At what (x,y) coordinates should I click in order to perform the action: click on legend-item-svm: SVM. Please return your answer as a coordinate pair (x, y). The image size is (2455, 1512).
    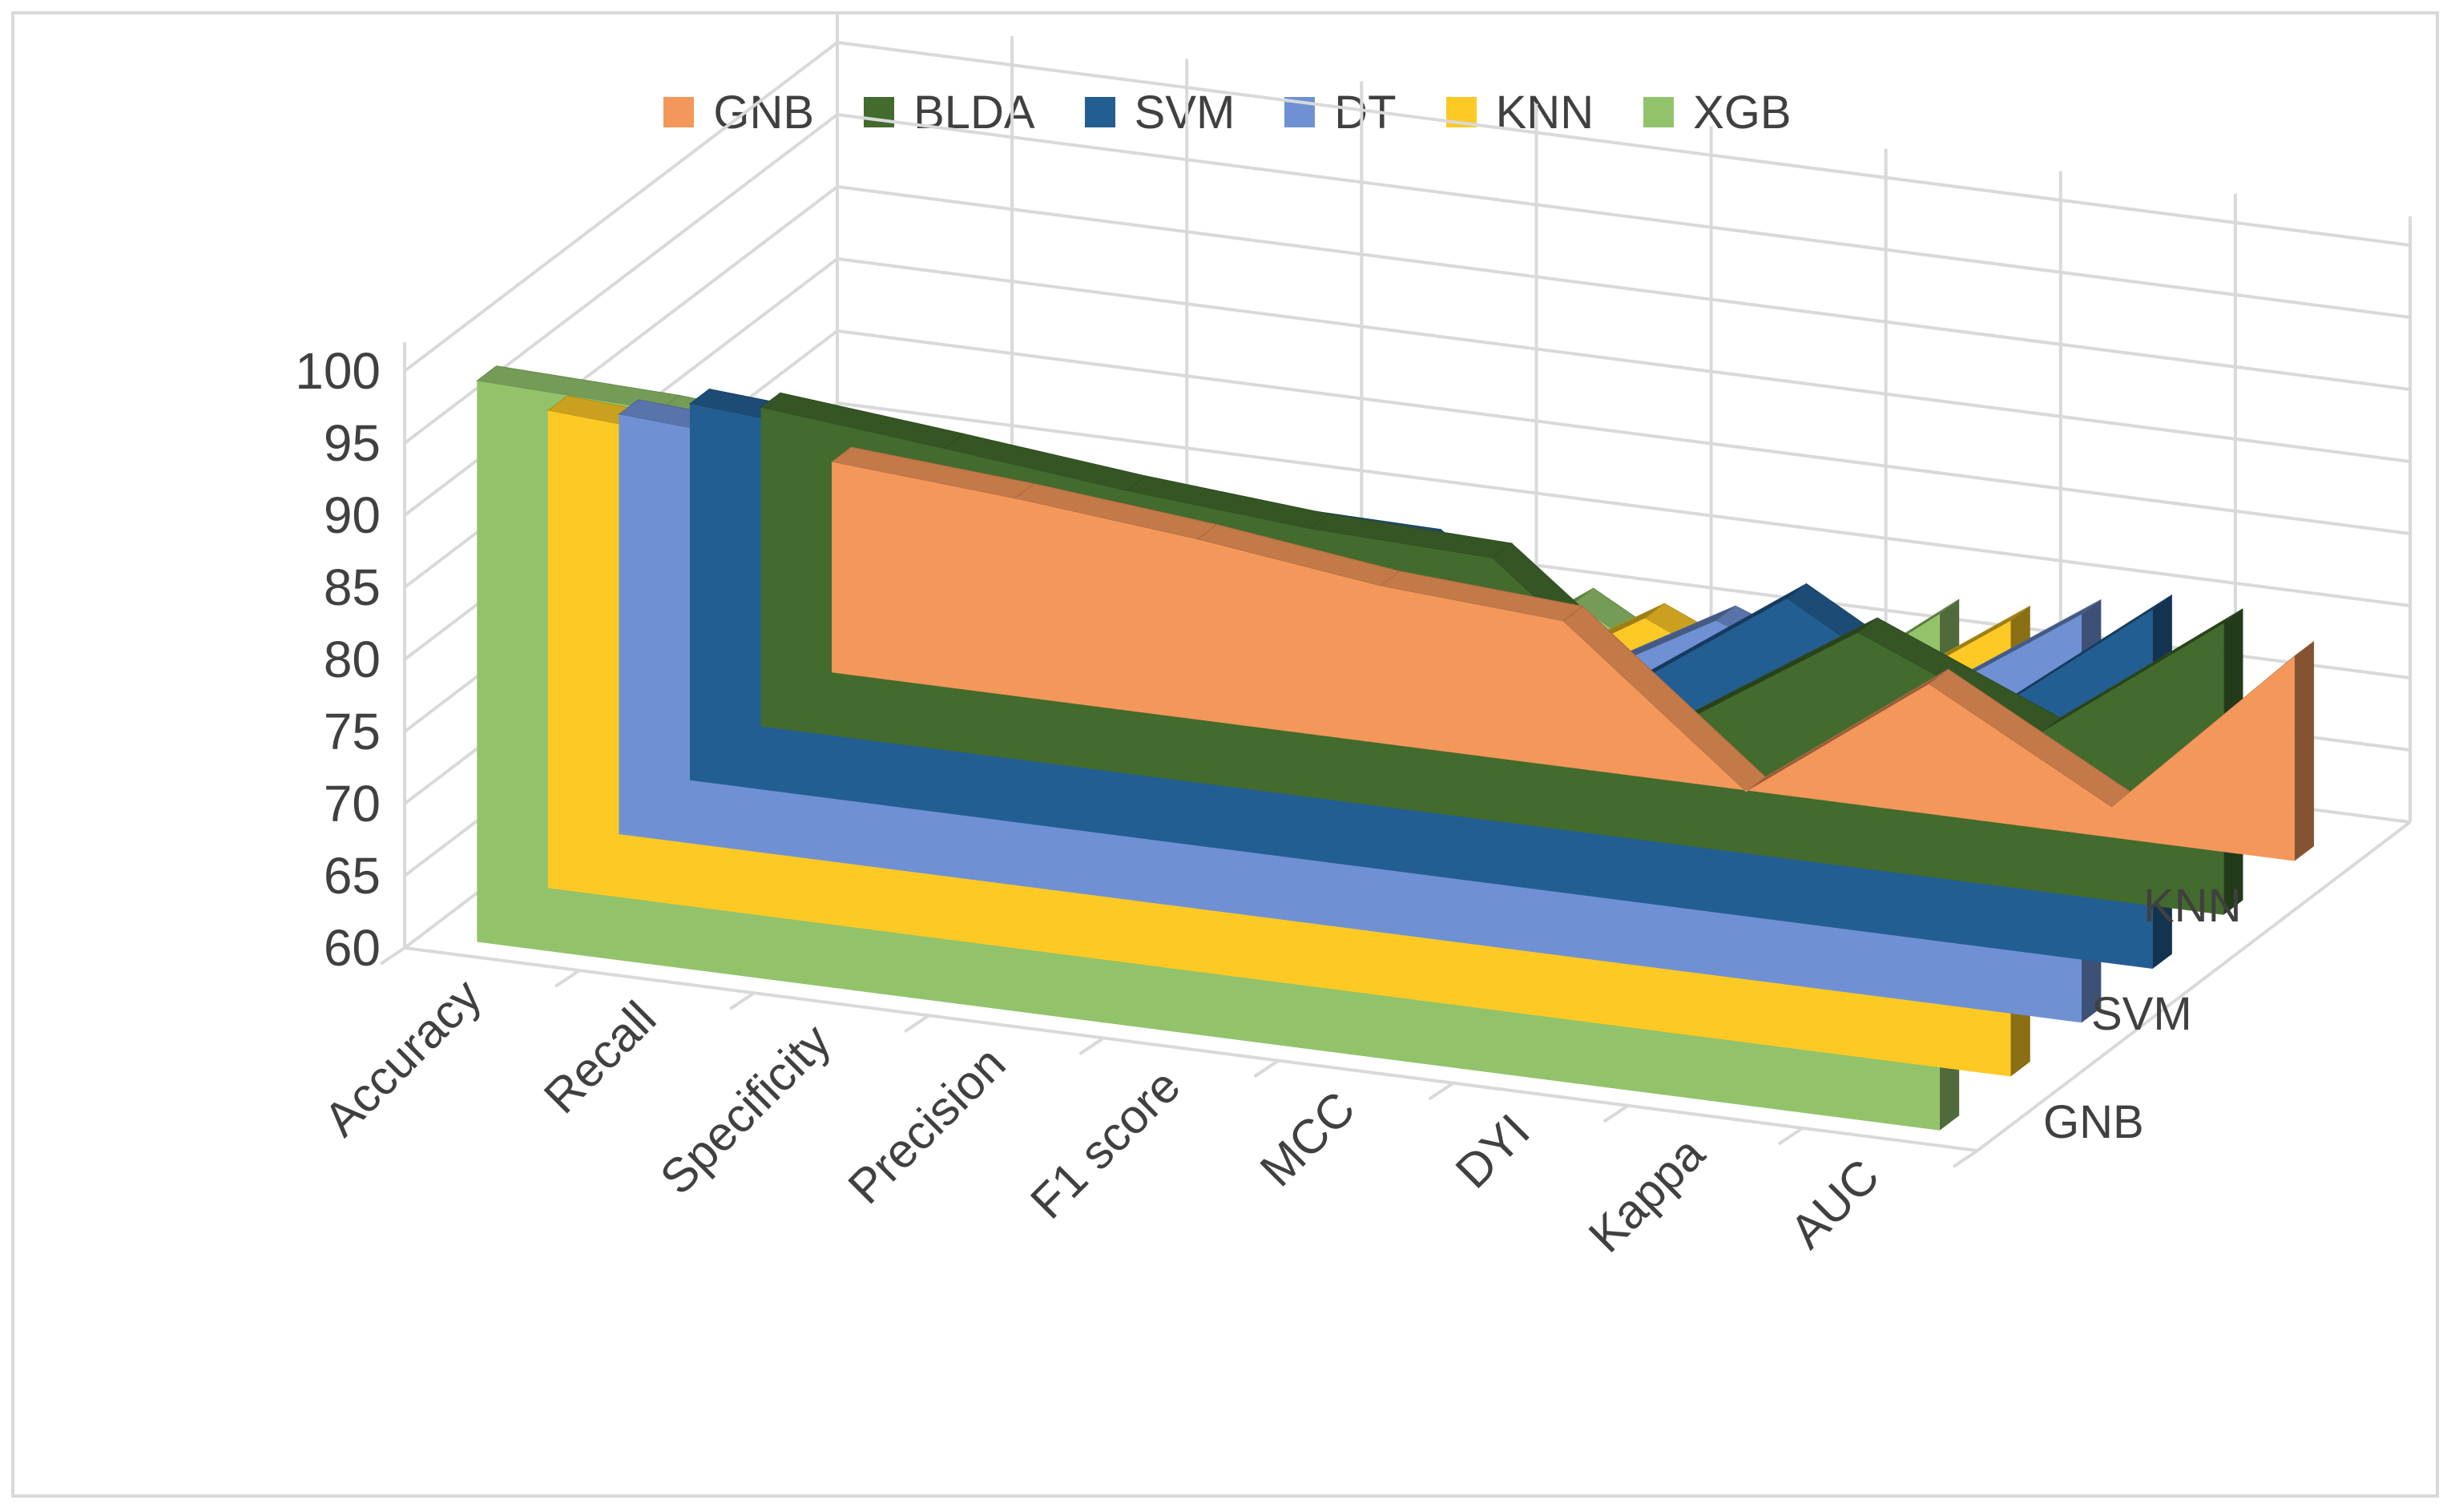
    Looking at the image, I should click on (1160, 113).